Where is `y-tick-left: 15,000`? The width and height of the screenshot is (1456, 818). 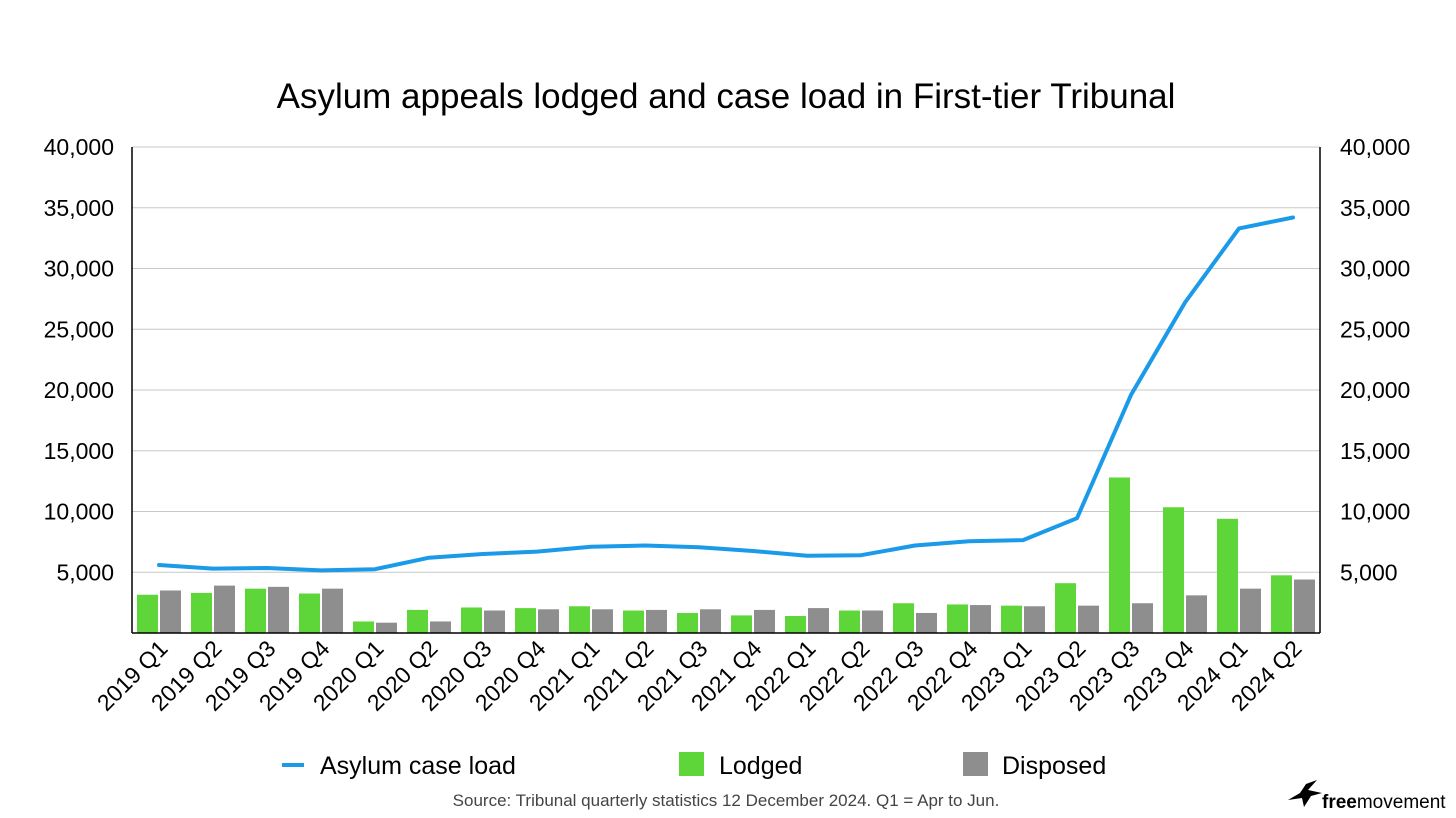
y-tick-left: 15,000 is located at coordinates (79, 451).